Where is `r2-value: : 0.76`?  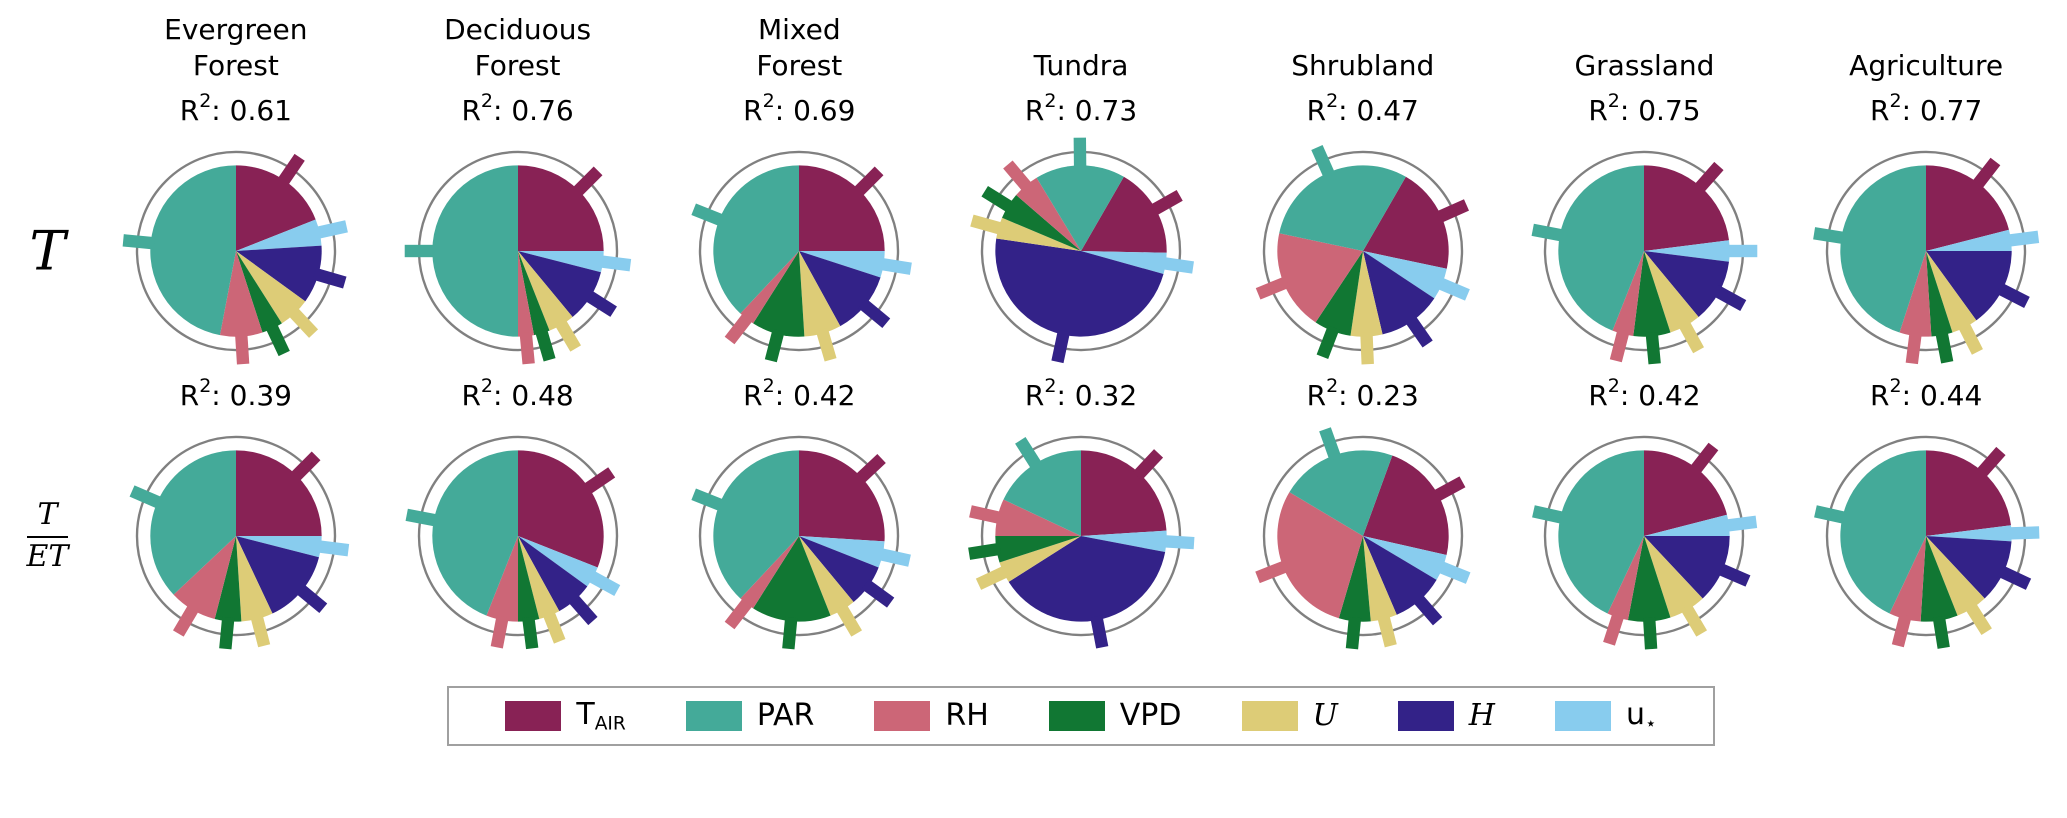
r2-value: : 0.76 is located at coordinates (533, 110).